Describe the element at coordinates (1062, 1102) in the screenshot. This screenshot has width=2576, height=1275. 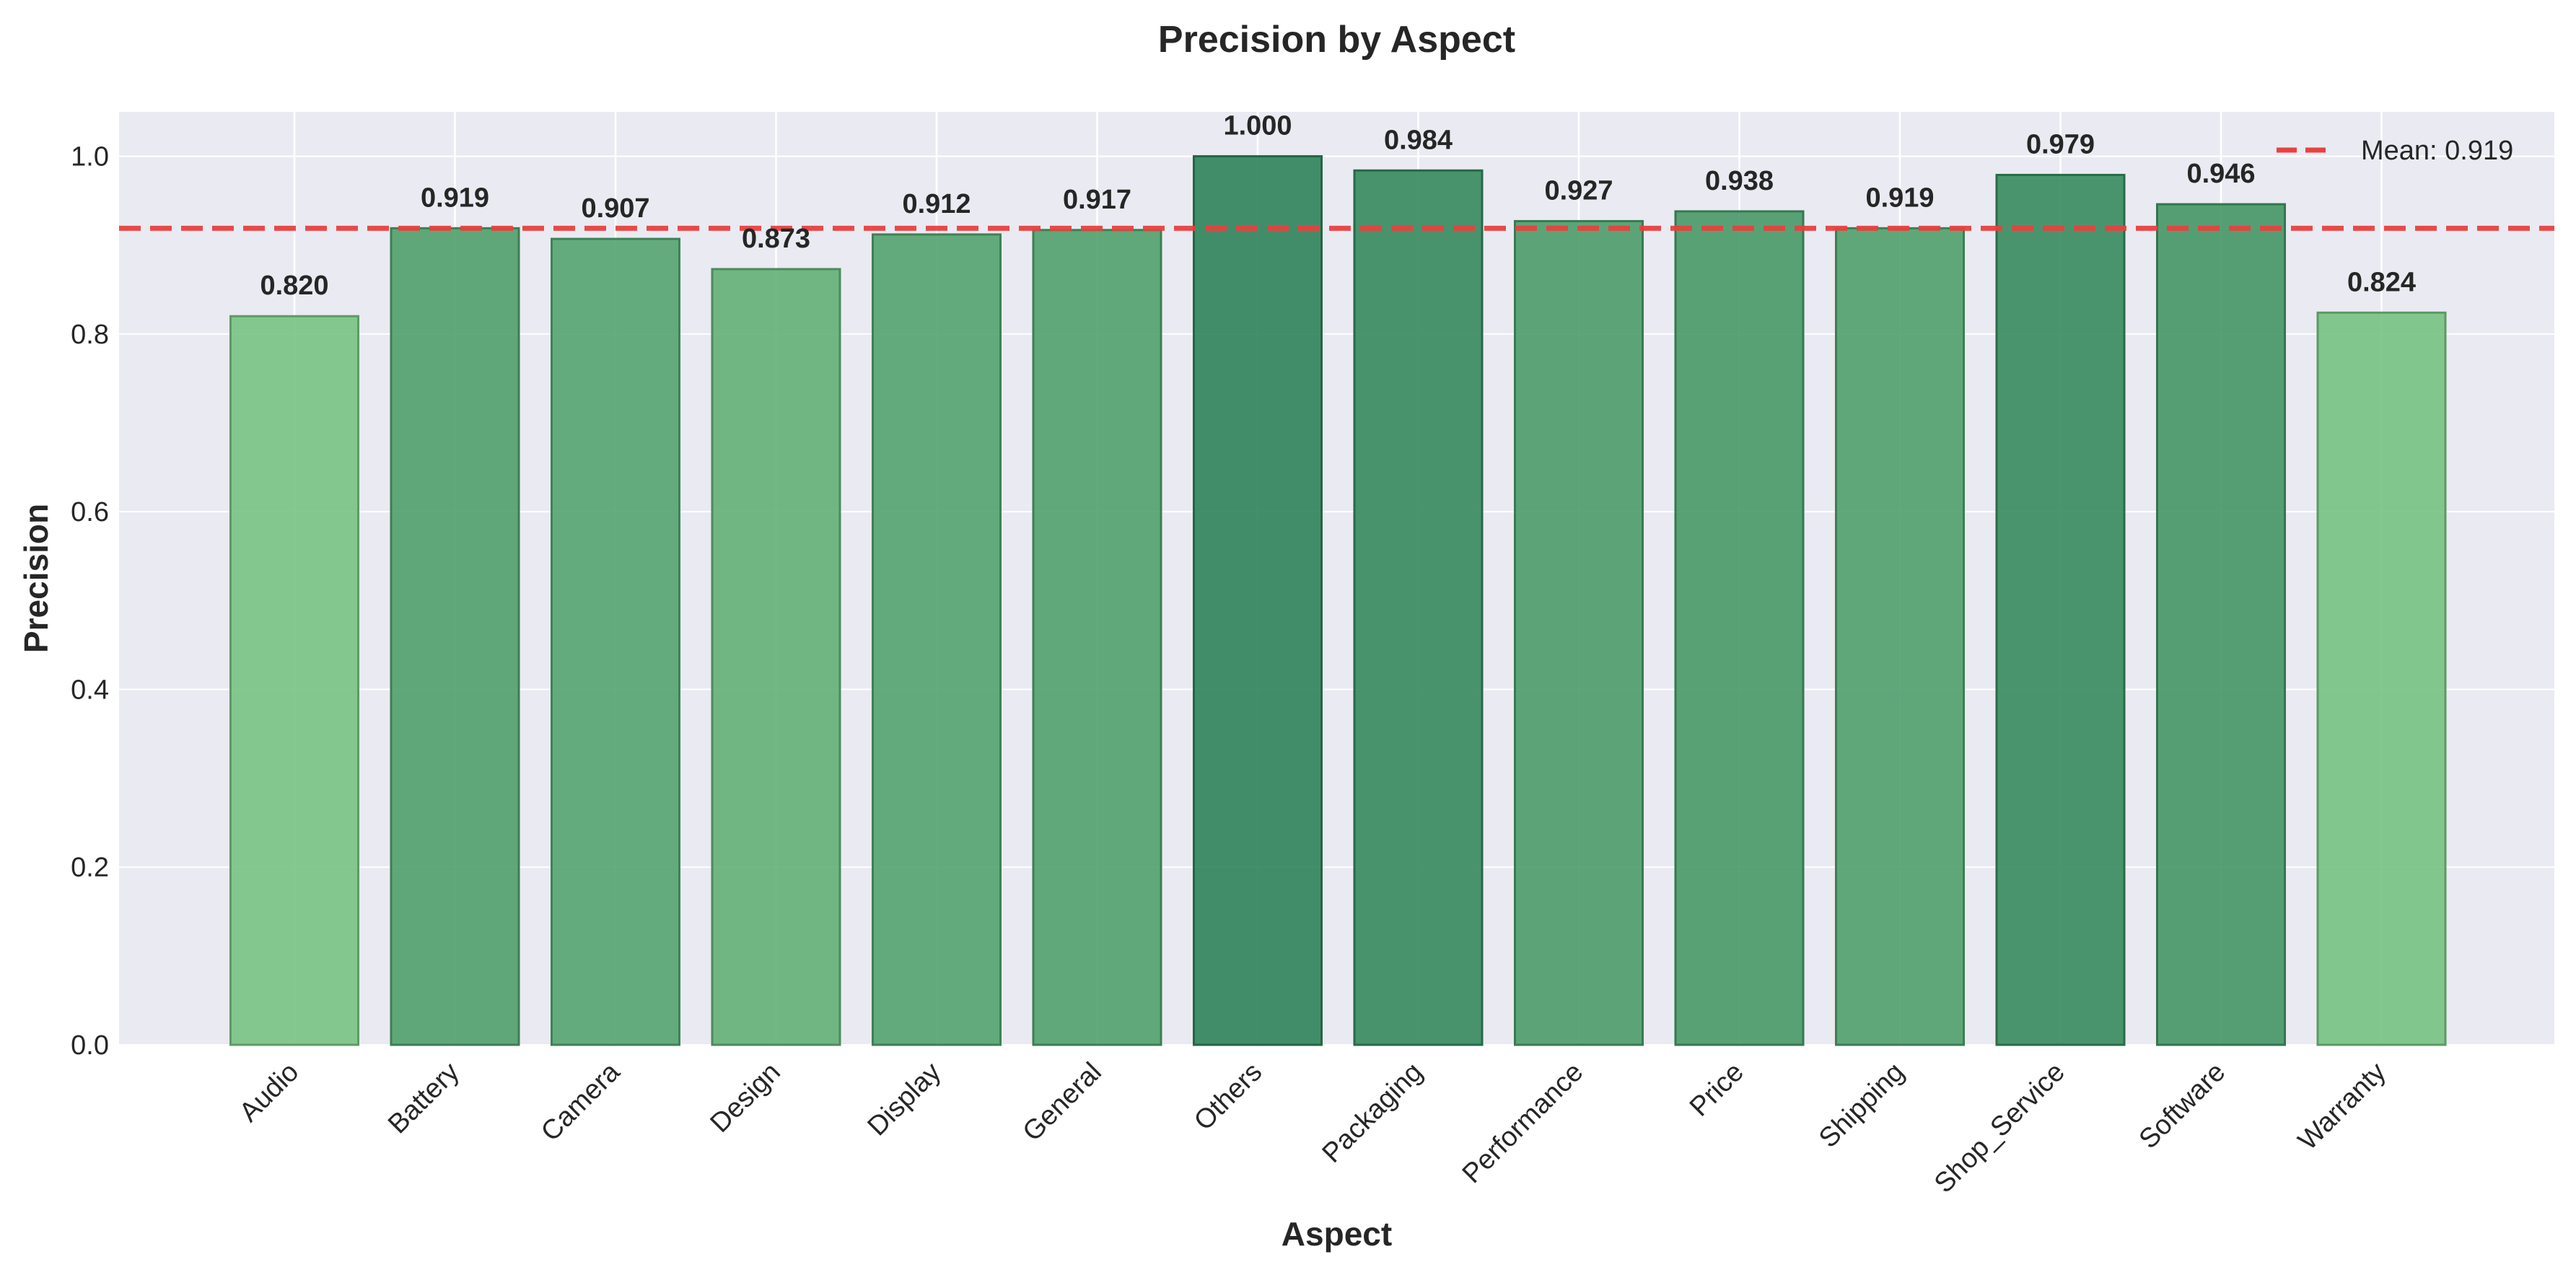
I see `x-tick-label-general: General` at that location.